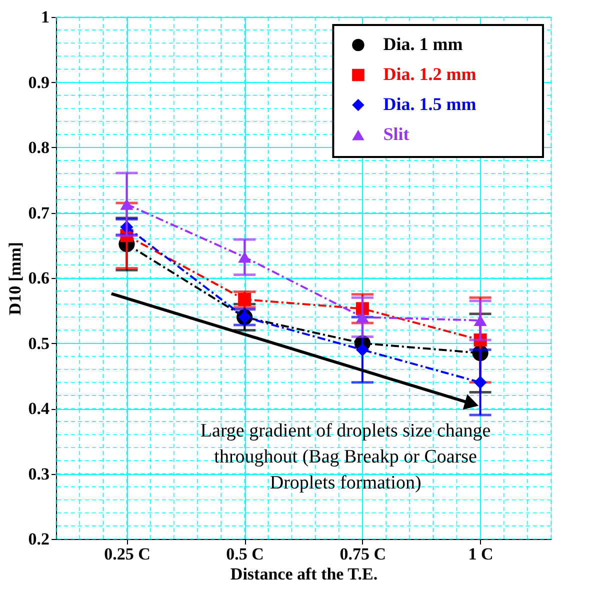  I want to click on x-tick-label: 0.5 C, so click(245, 554).